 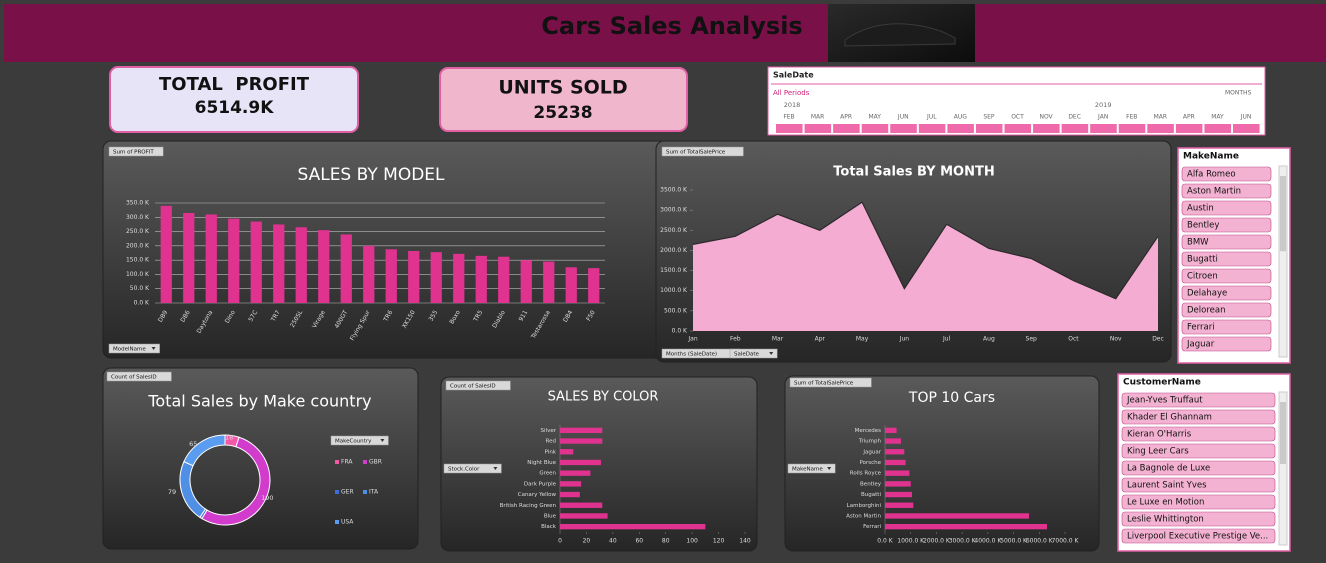 What do you see at coordinates (1207, 294) in the screenshot?
I see `slicer-item-label: Delahaye` at bounding box center [1207, 294].